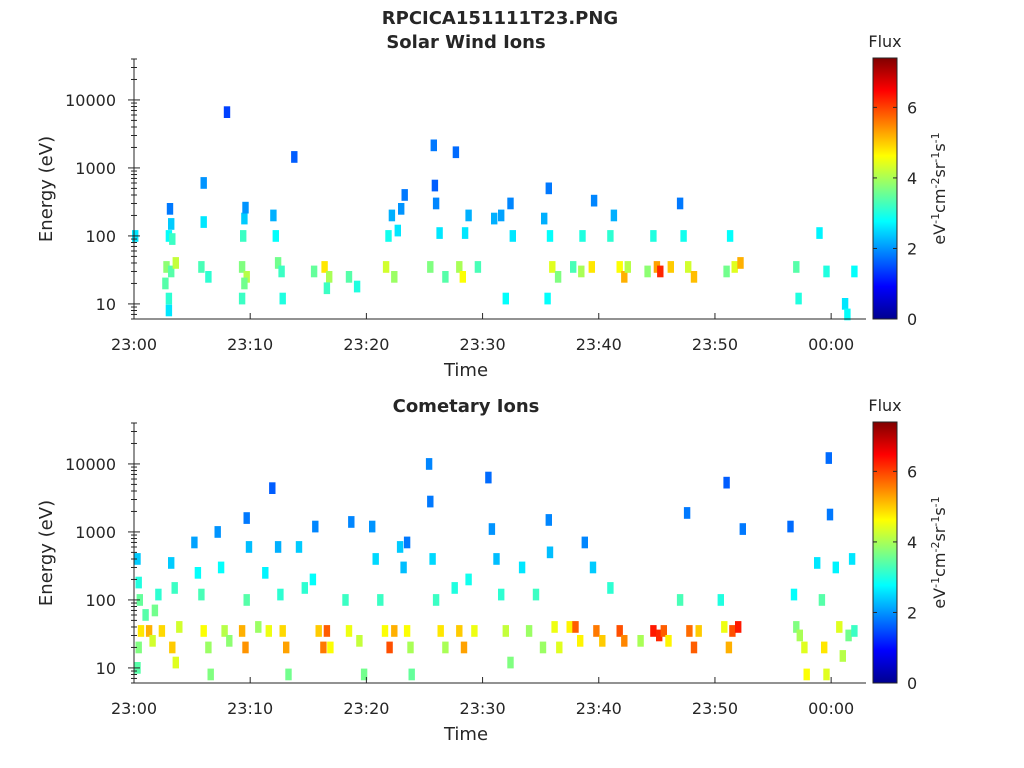 The width and height of the screenshot is (1024, 768). I want to click on colorbar-units-label: eV-1cm-2sr-1s-1, so click(939, 552).